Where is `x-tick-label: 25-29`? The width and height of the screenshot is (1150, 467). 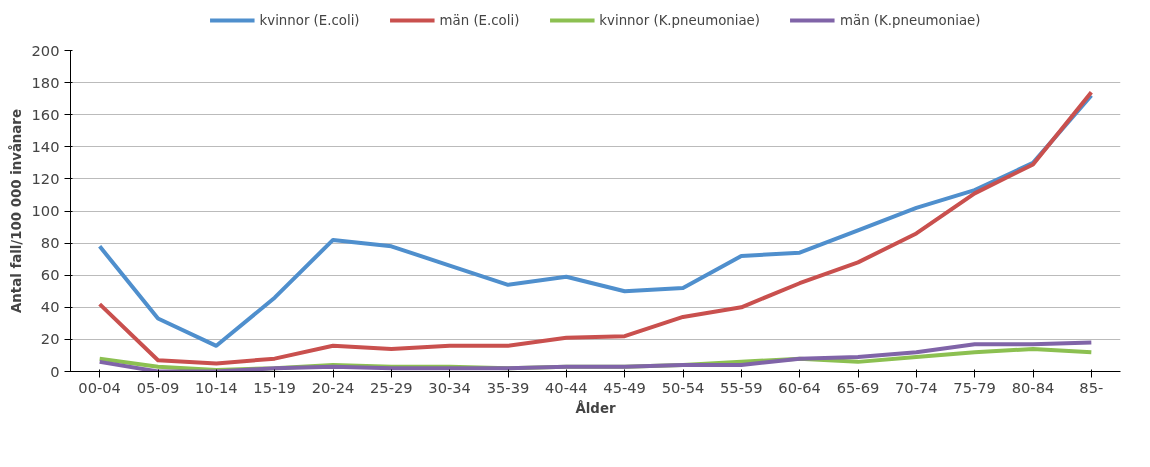
x-tick-label: 25-29 is located at coordinates (391, 387).